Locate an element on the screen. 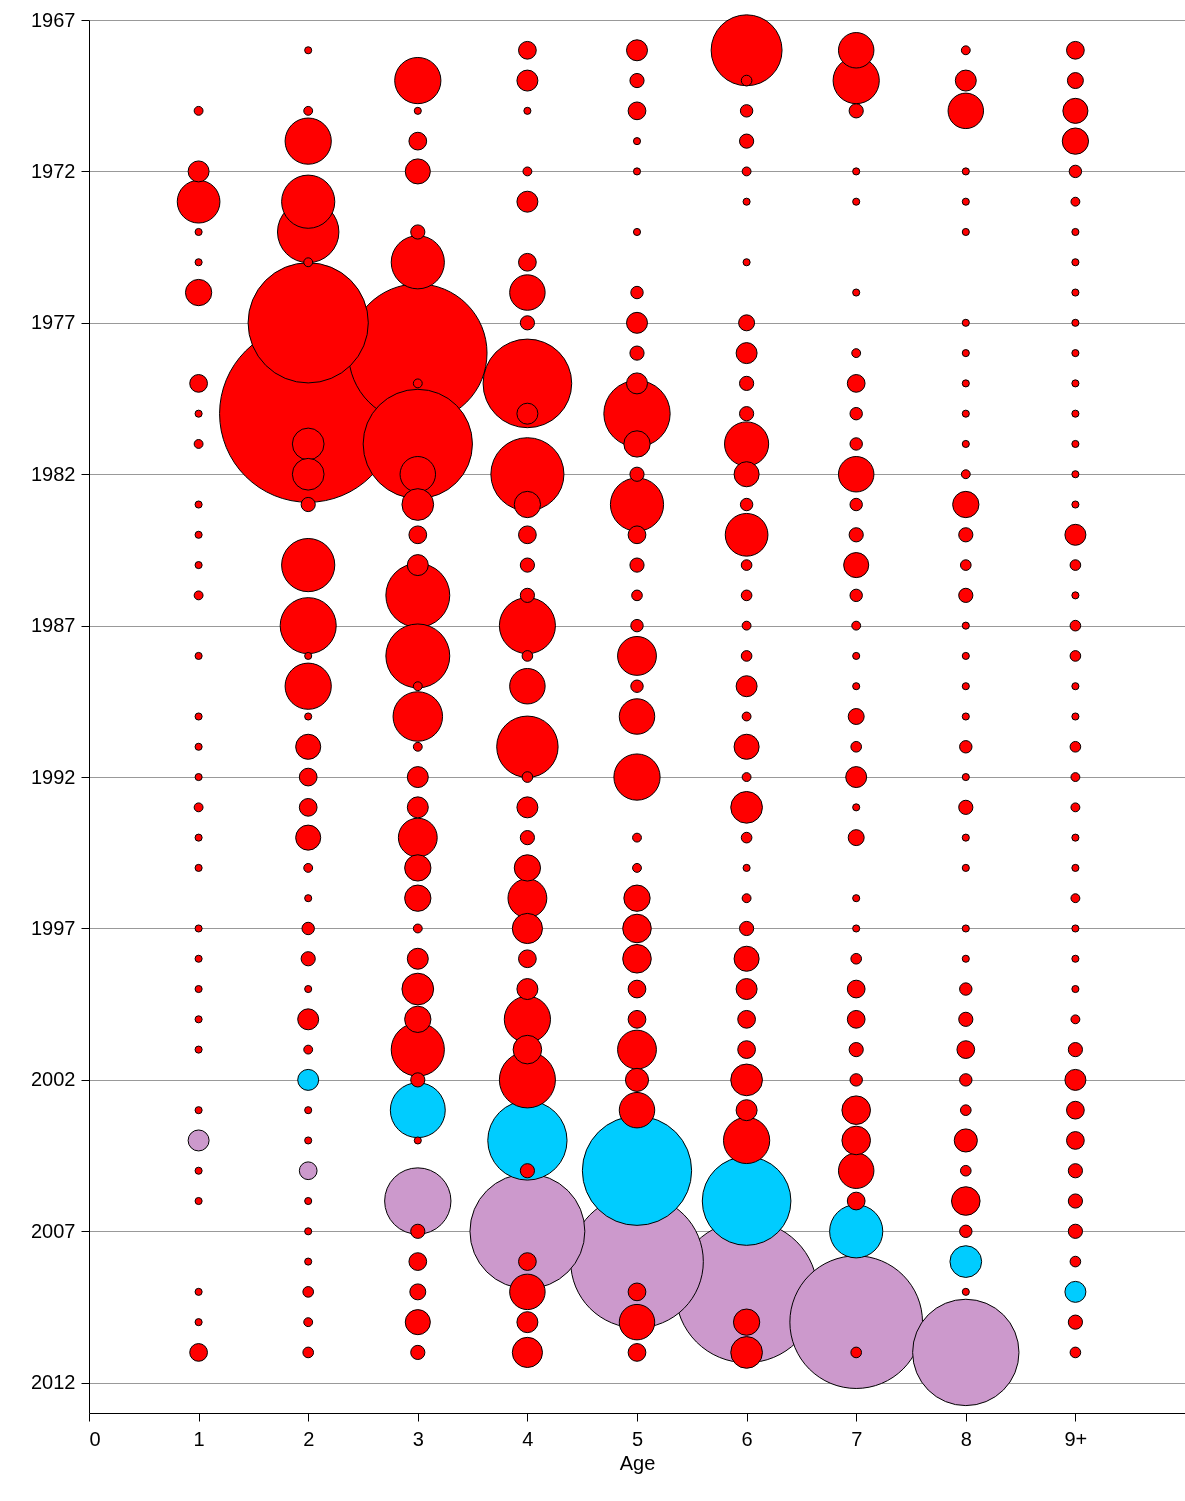 The width and height of the screenshot is (1185, 1501). y-tick-label: 1992 is located at coordinates (53, 776).